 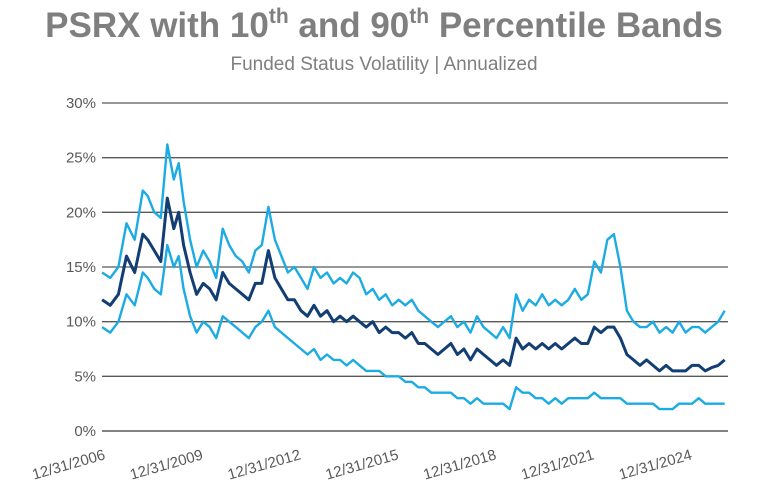 What do you see at coordinates (278, 16) in the screenshot?
I see `title-superscript-1: th` at bounding box center [278, 16].